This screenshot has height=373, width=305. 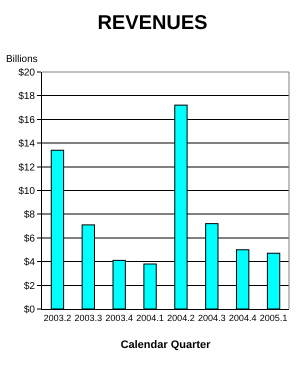 I want to click on x-tick-label: 2005.1, so click(x=274, y=317).